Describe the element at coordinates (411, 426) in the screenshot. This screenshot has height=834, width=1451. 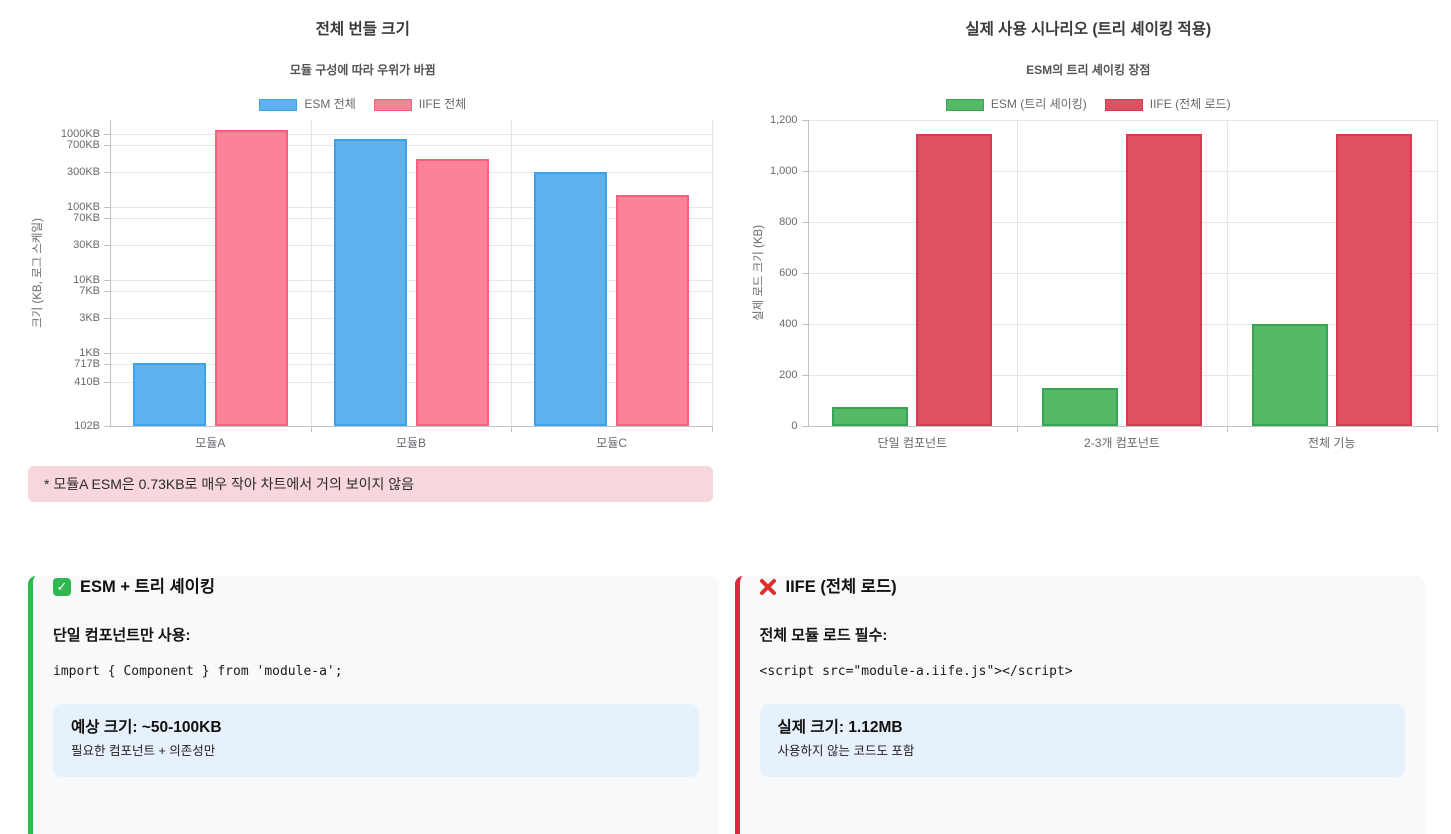
I see `x-axis-line` at that location.